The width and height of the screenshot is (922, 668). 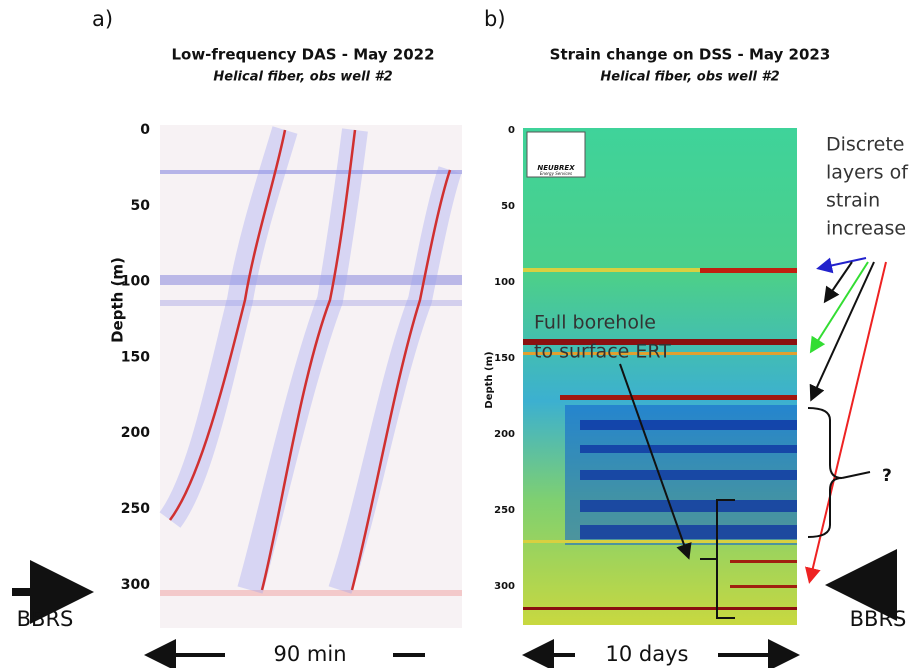 I want to click on panel-label: b), so click(x=495, y=19).